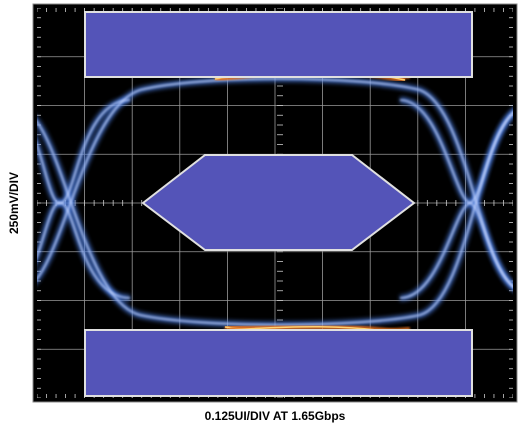 This screenshot has width=520, height=430. Describe the element at coordinates (278, 363) in the screenshot. I see `mask-bottom` at that location.